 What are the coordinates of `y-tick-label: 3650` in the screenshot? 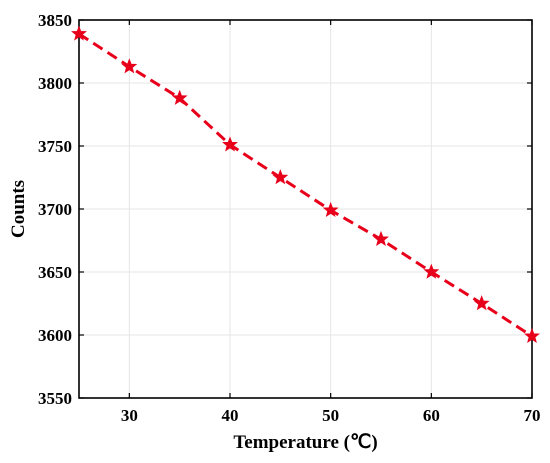 It's located at (55, 272).